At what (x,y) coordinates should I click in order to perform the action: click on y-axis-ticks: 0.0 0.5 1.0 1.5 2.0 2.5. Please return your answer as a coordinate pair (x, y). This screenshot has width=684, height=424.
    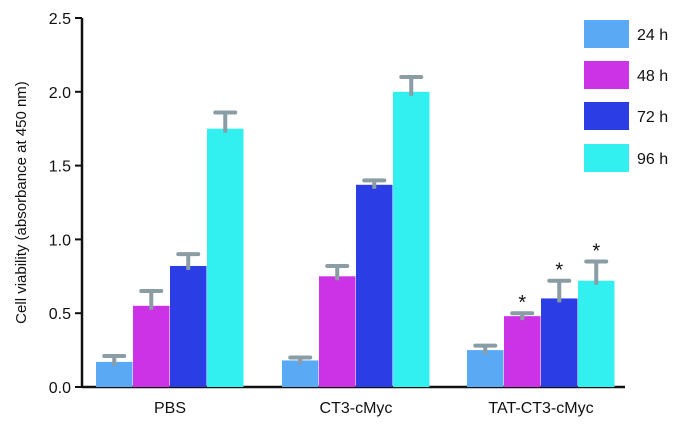
    Looking at the image, I should click on (65, 204).